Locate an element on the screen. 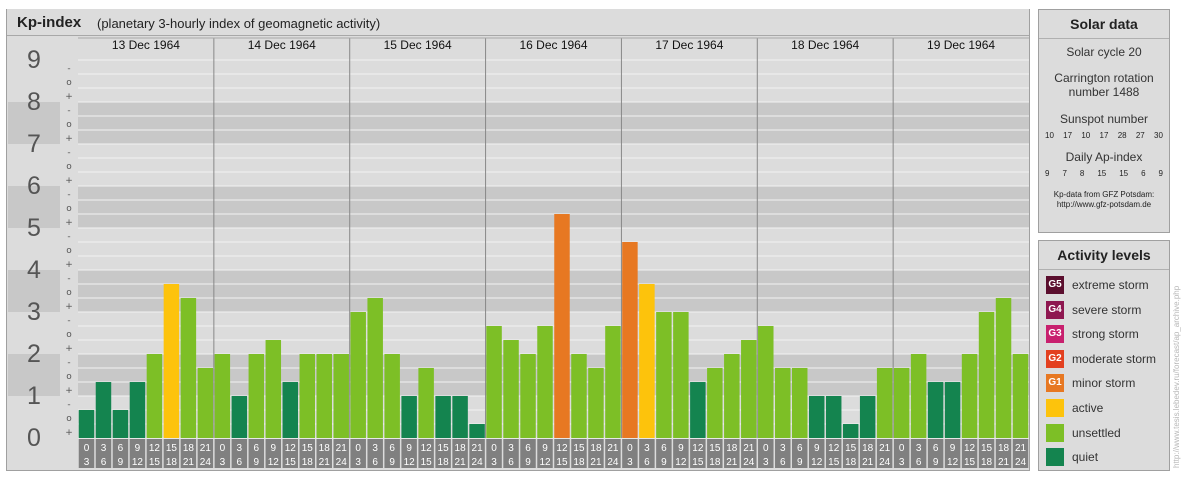  y-tick-label: 3 is located at coordinates (34, 312).